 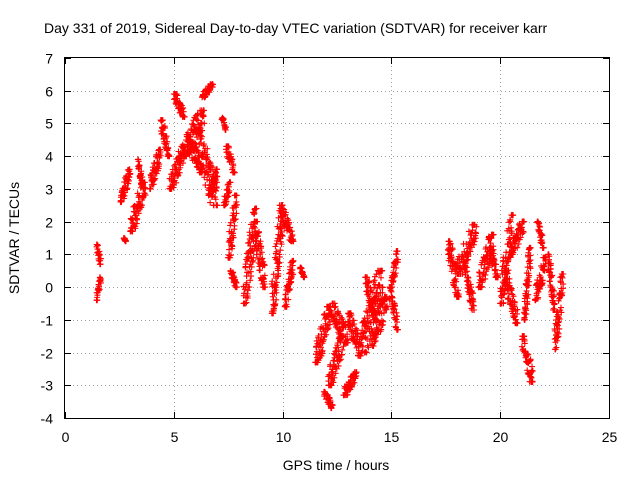 I want to click on x-tick-label: 25, so click(x=610, y=437).